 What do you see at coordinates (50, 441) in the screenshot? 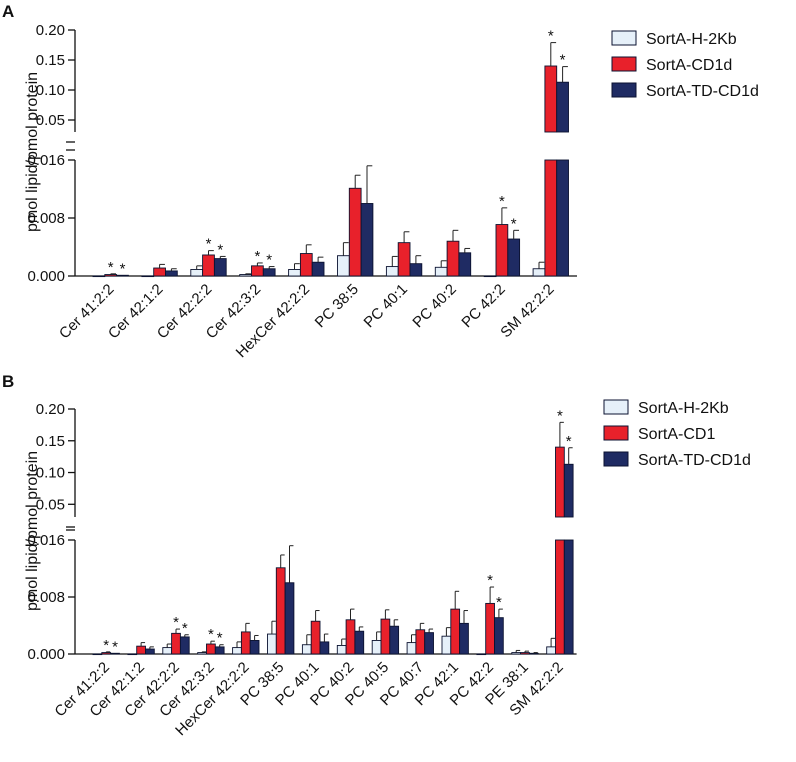
I see `y-tick-label: 0.15` at bounding box center [50, 441].